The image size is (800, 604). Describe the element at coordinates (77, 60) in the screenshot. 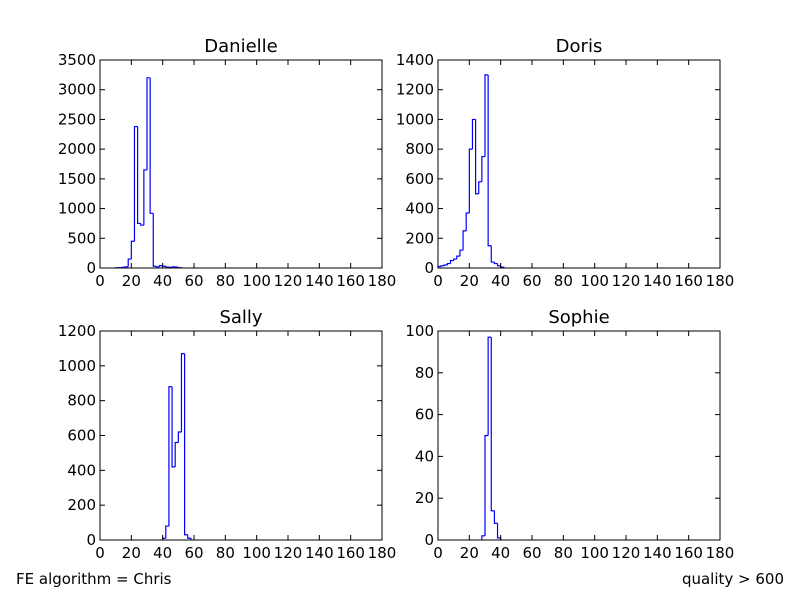

I see `y-tick-label: 3500` at that location.